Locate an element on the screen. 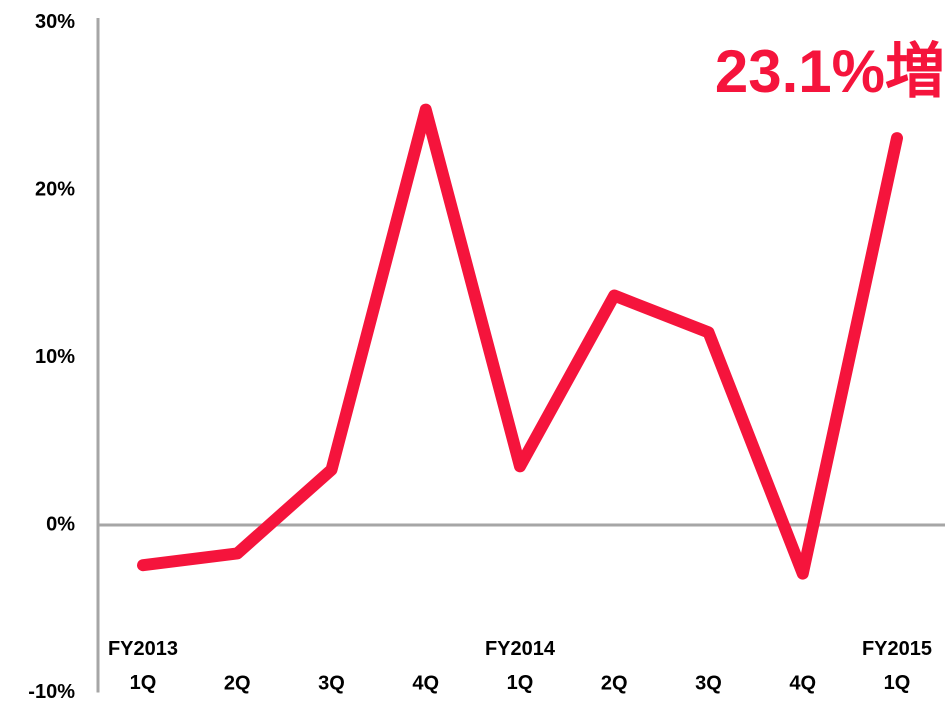  x-tick-label: FY2015 1Q is located at coordinates (897, 666).